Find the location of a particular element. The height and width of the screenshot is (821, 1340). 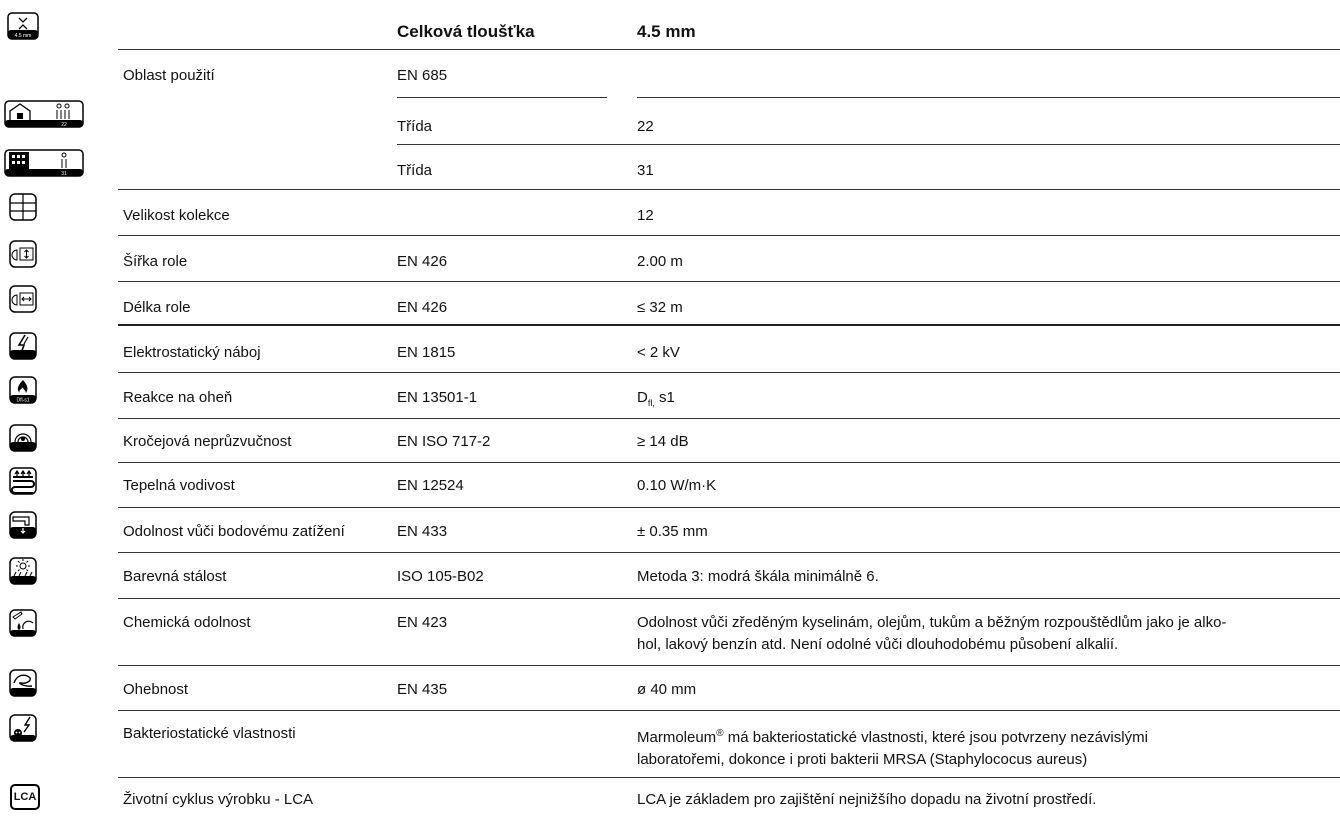

row-norm: EN 1815 is located at coordinates (426, 352).